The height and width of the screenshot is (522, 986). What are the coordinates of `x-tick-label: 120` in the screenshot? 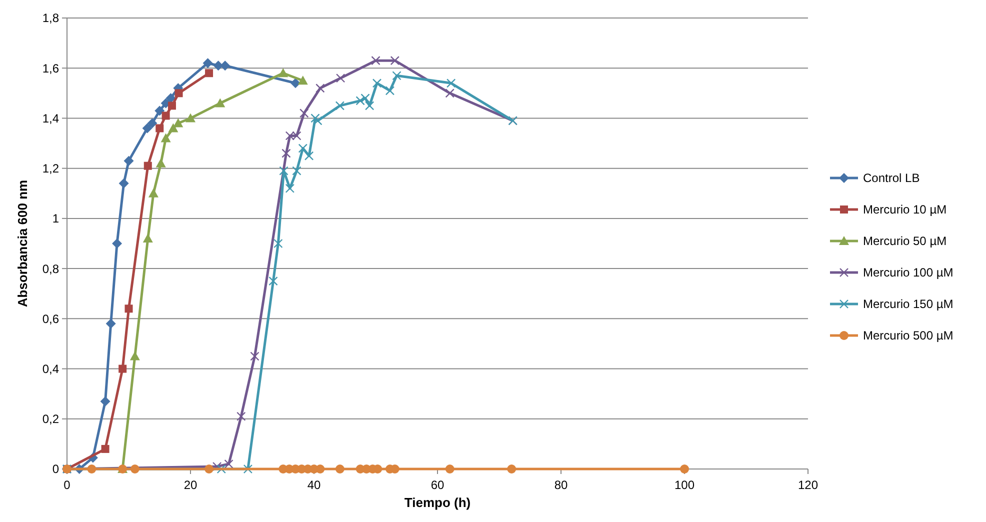 It's located at (808, 485).